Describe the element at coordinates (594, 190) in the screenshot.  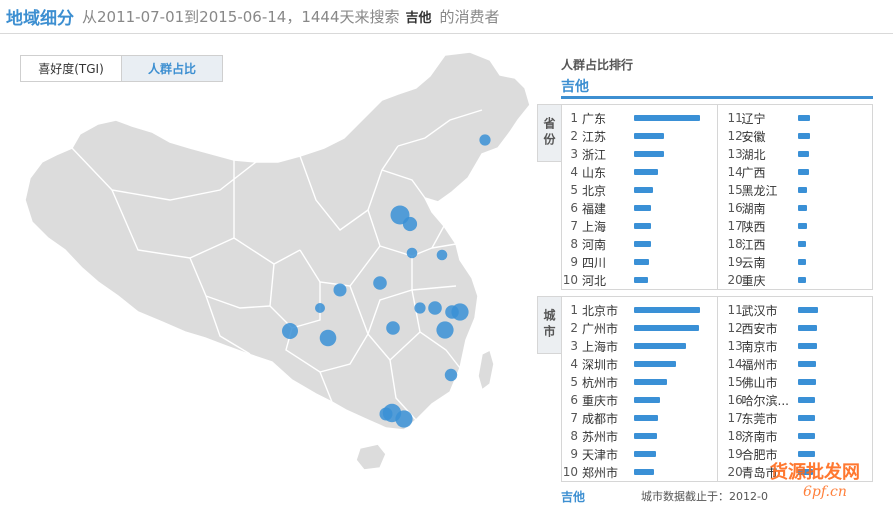
I see `region-name: 北京` at that location.